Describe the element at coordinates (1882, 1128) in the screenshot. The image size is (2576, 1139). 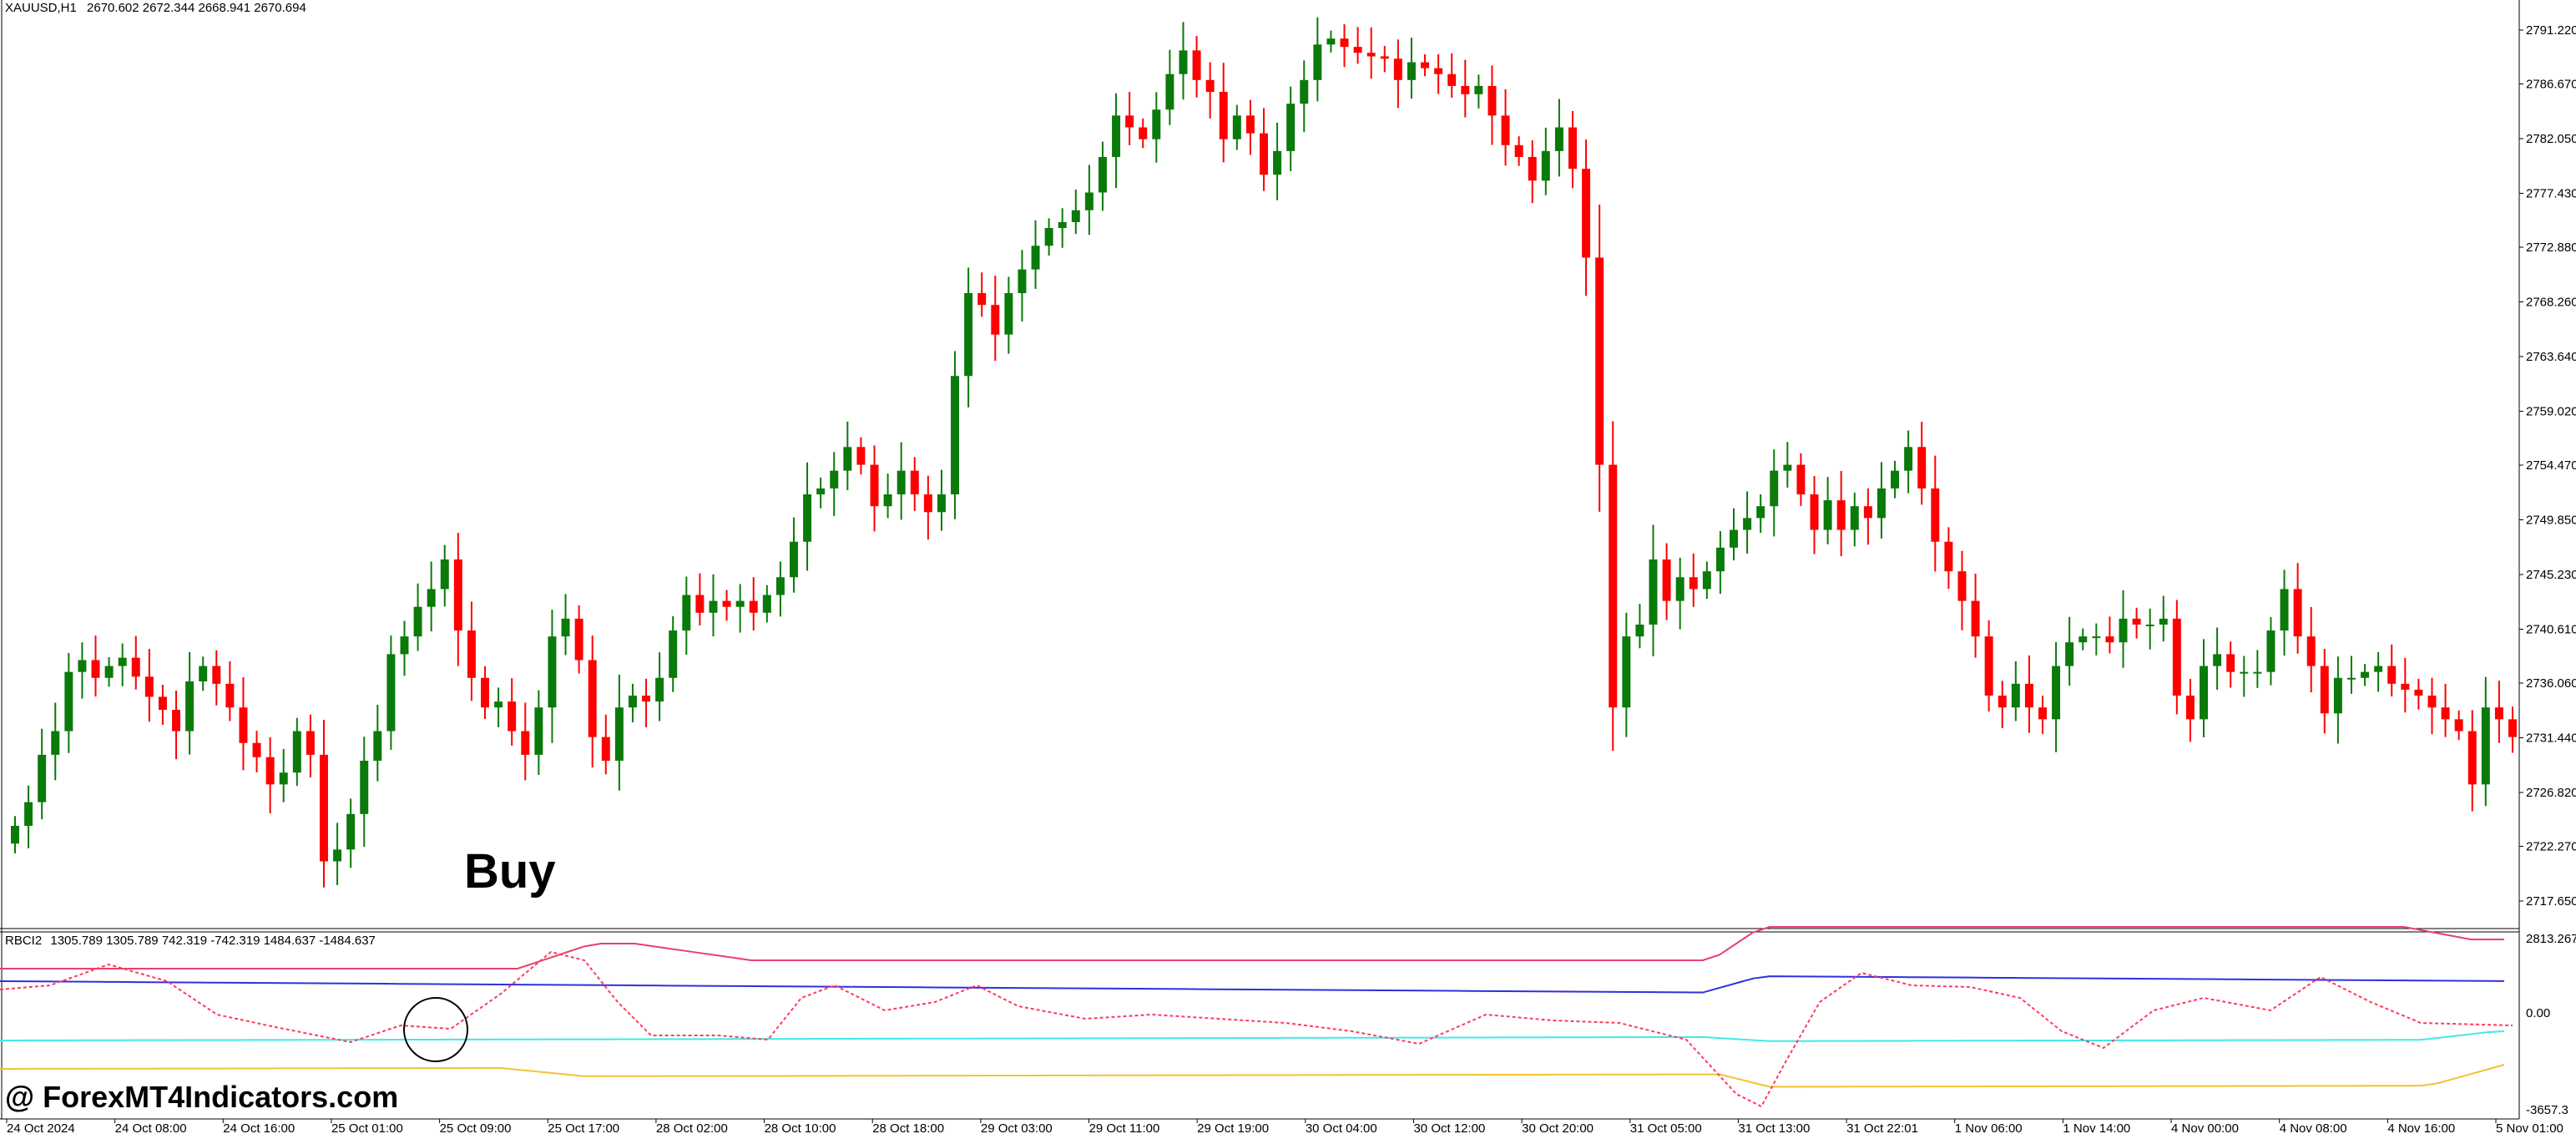
I see `time-tick-label: 31 Oct 22:01` at that location.